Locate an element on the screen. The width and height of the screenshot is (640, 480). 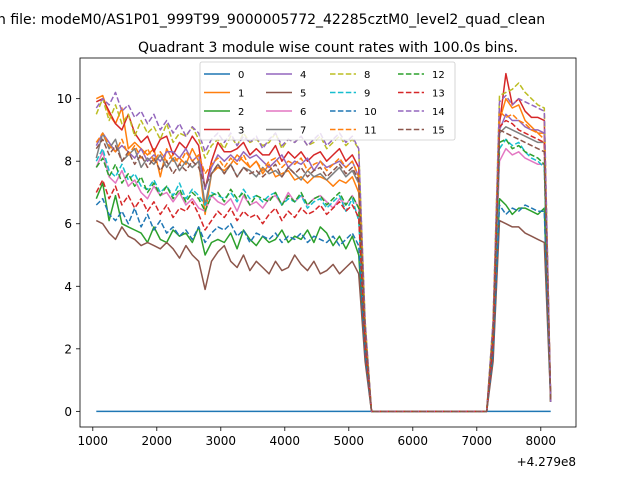
y-tick-label: 6 is located at coordinates (68, 224).